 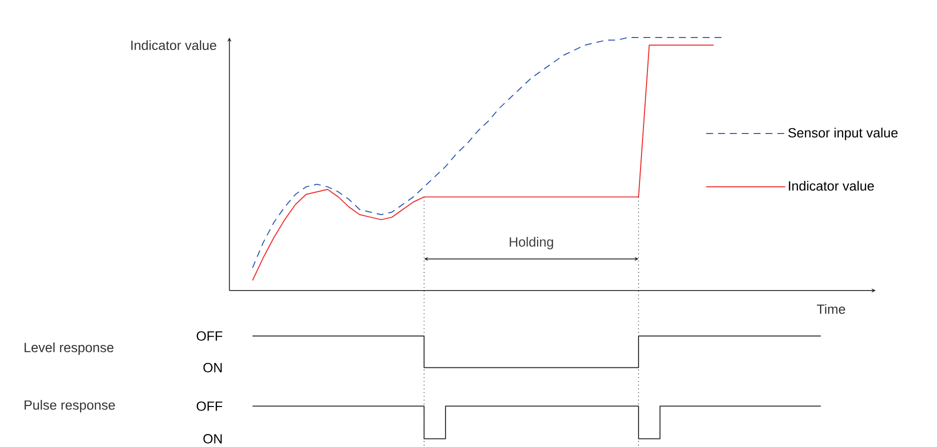 What do you see at coordinates (532, 243) in the screenshot?
I see `annotation: Holding` at bounding box center [532, 243].